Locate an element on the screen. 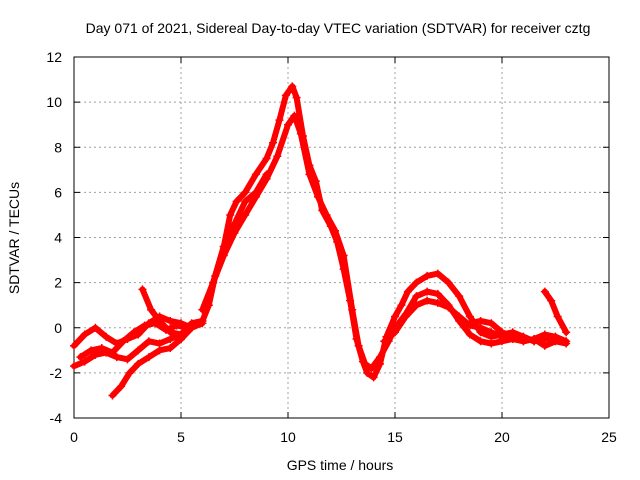 The width and height of the screenshot is (640, 480). y-tick-label: 4 is located at coordinates (58, 238).